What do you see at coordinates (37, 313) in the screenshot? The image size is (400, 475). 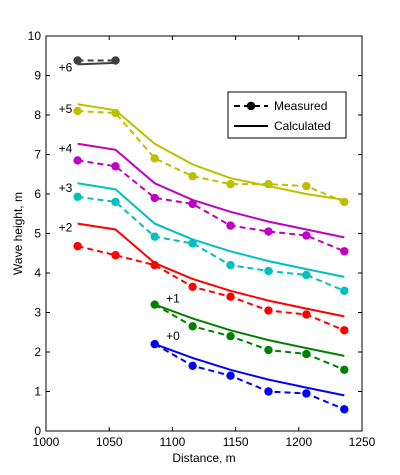 I see `y-tick-label: 3` at bounding box center [37, 313].